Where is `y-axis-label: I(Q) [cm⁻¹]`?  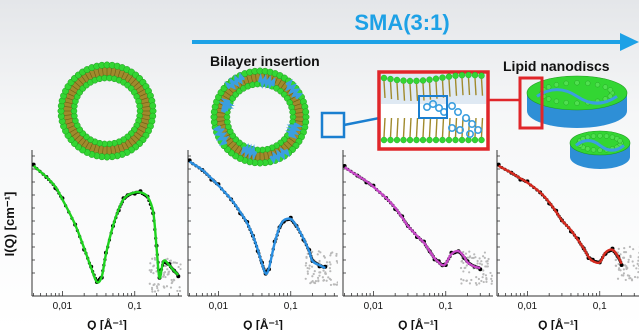
y-axis-label: I(Q) [cm⁻¹] is located at coordinates (9, 224).